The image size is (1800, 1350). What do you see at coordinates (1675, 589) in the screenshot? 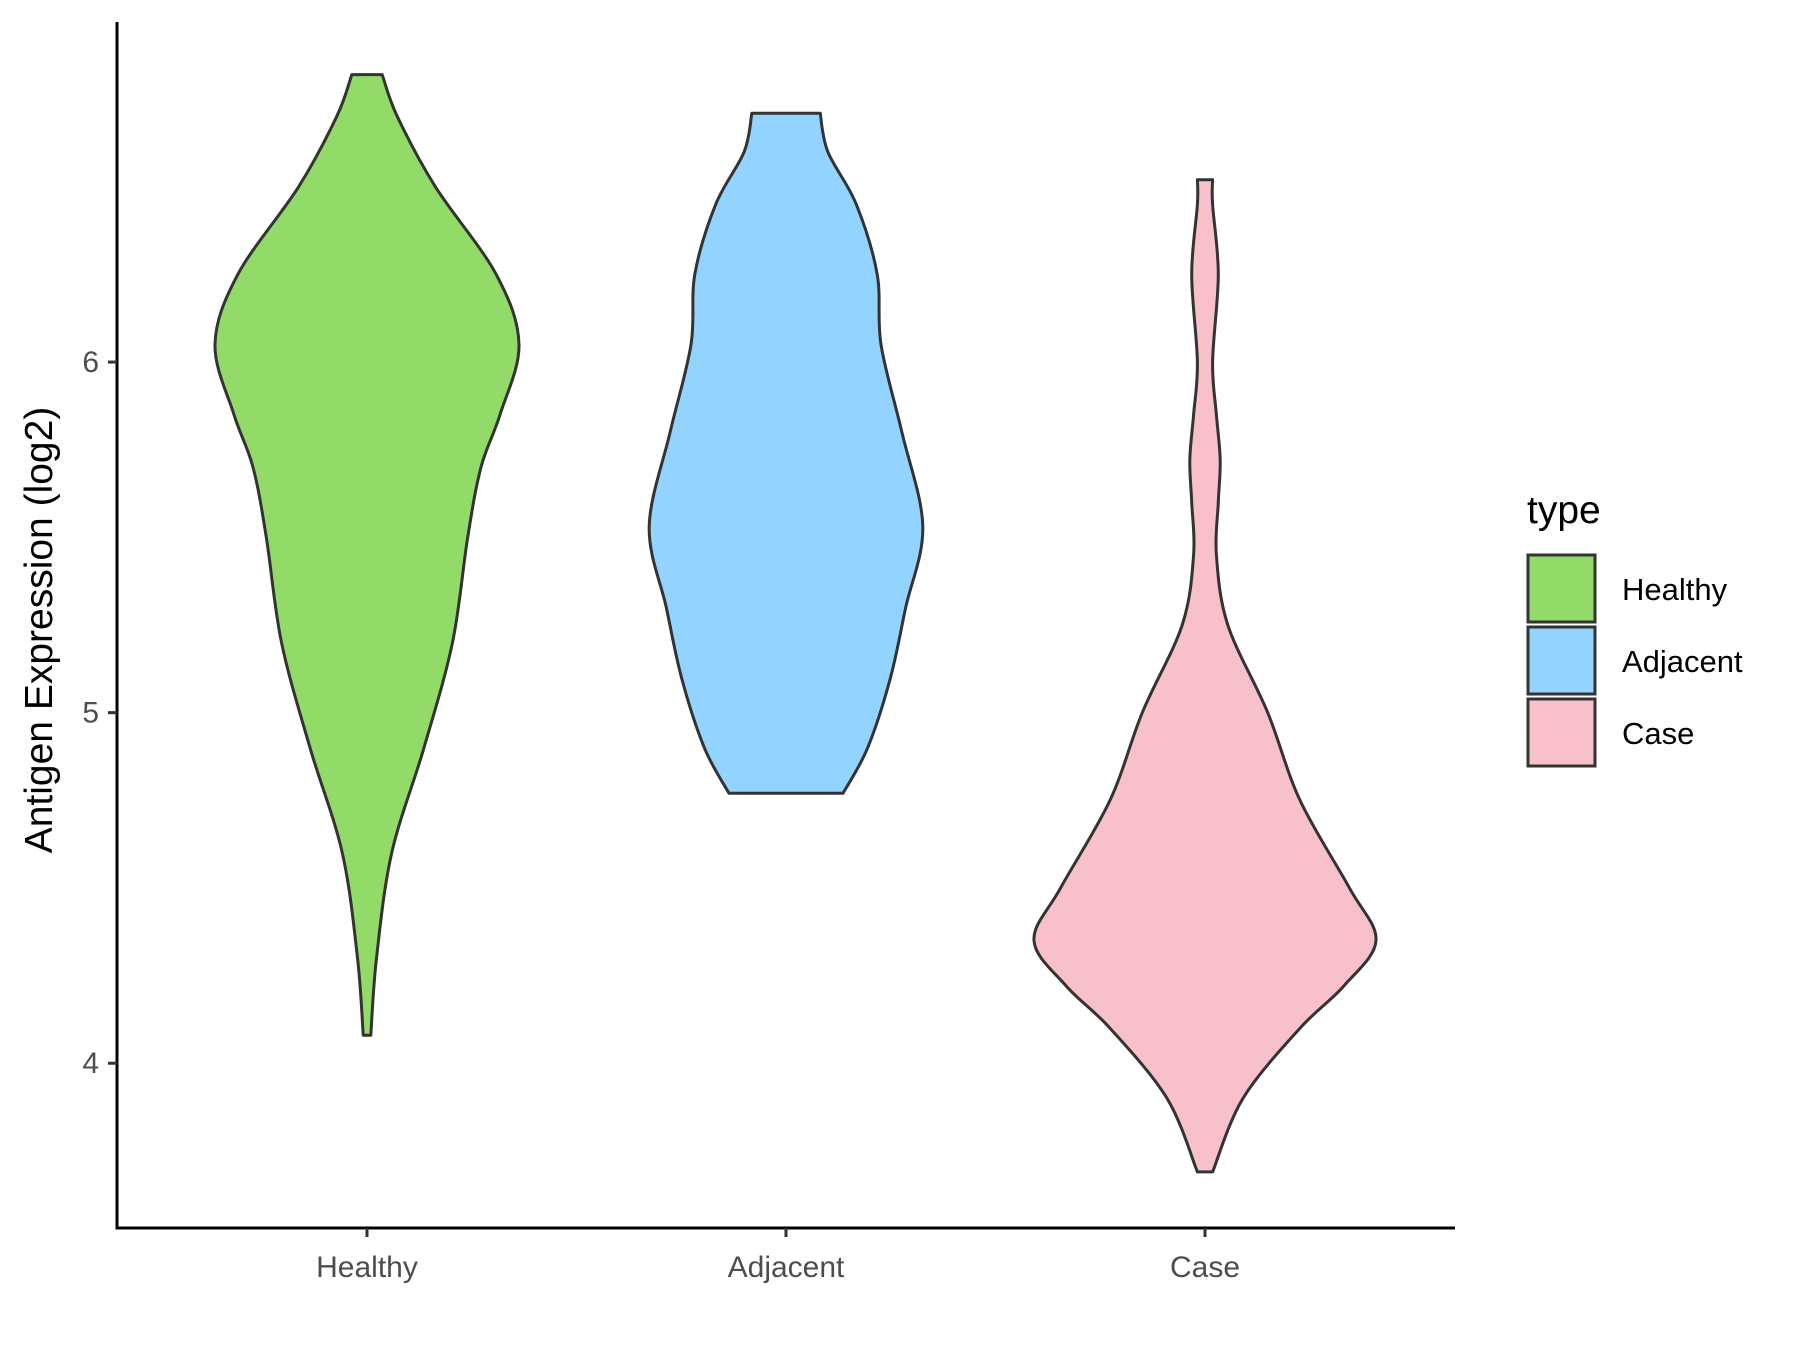
I see `legend-label-healthy: Healthy` at bounding box center [1675, 589].